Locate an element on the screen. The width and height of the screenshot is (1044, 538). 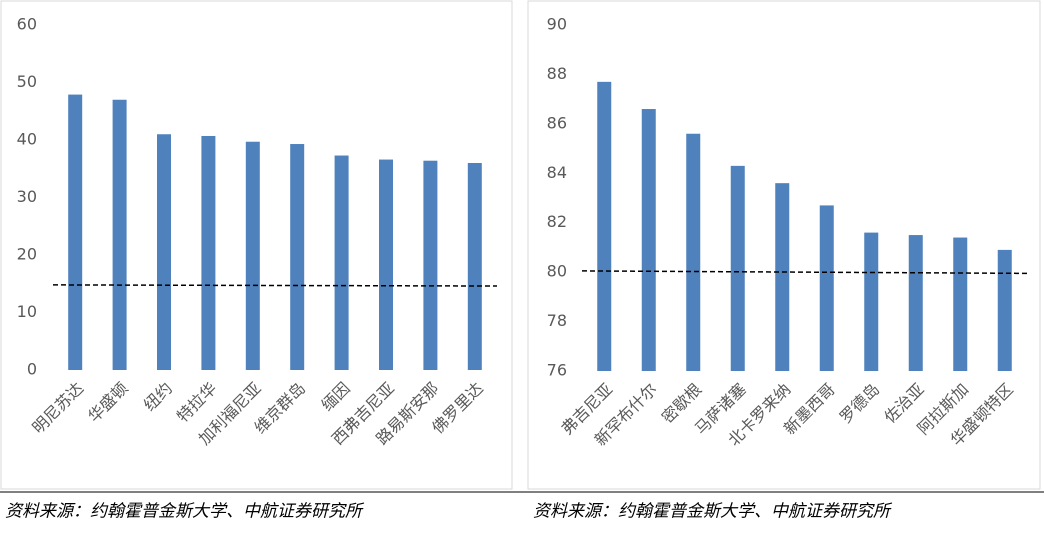
x-tick-label: 明尼苏达 is located at coordinates (58, 408).